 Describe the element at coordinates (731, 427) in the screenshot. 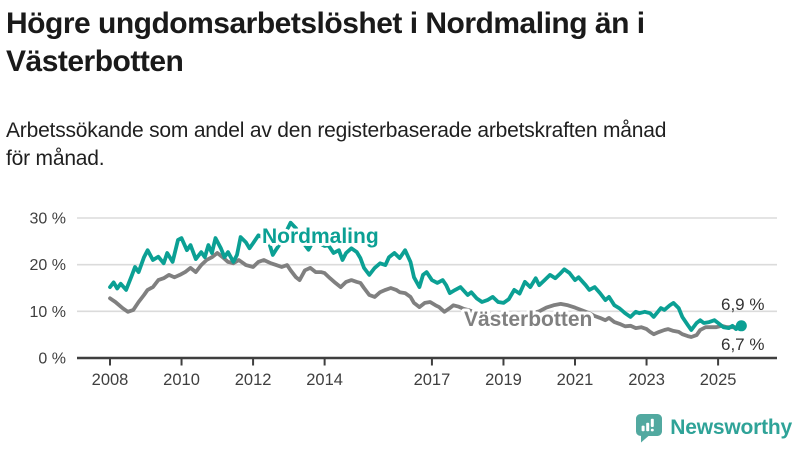

I see `newsworthy-brand-text: Newsworthy` at that location.